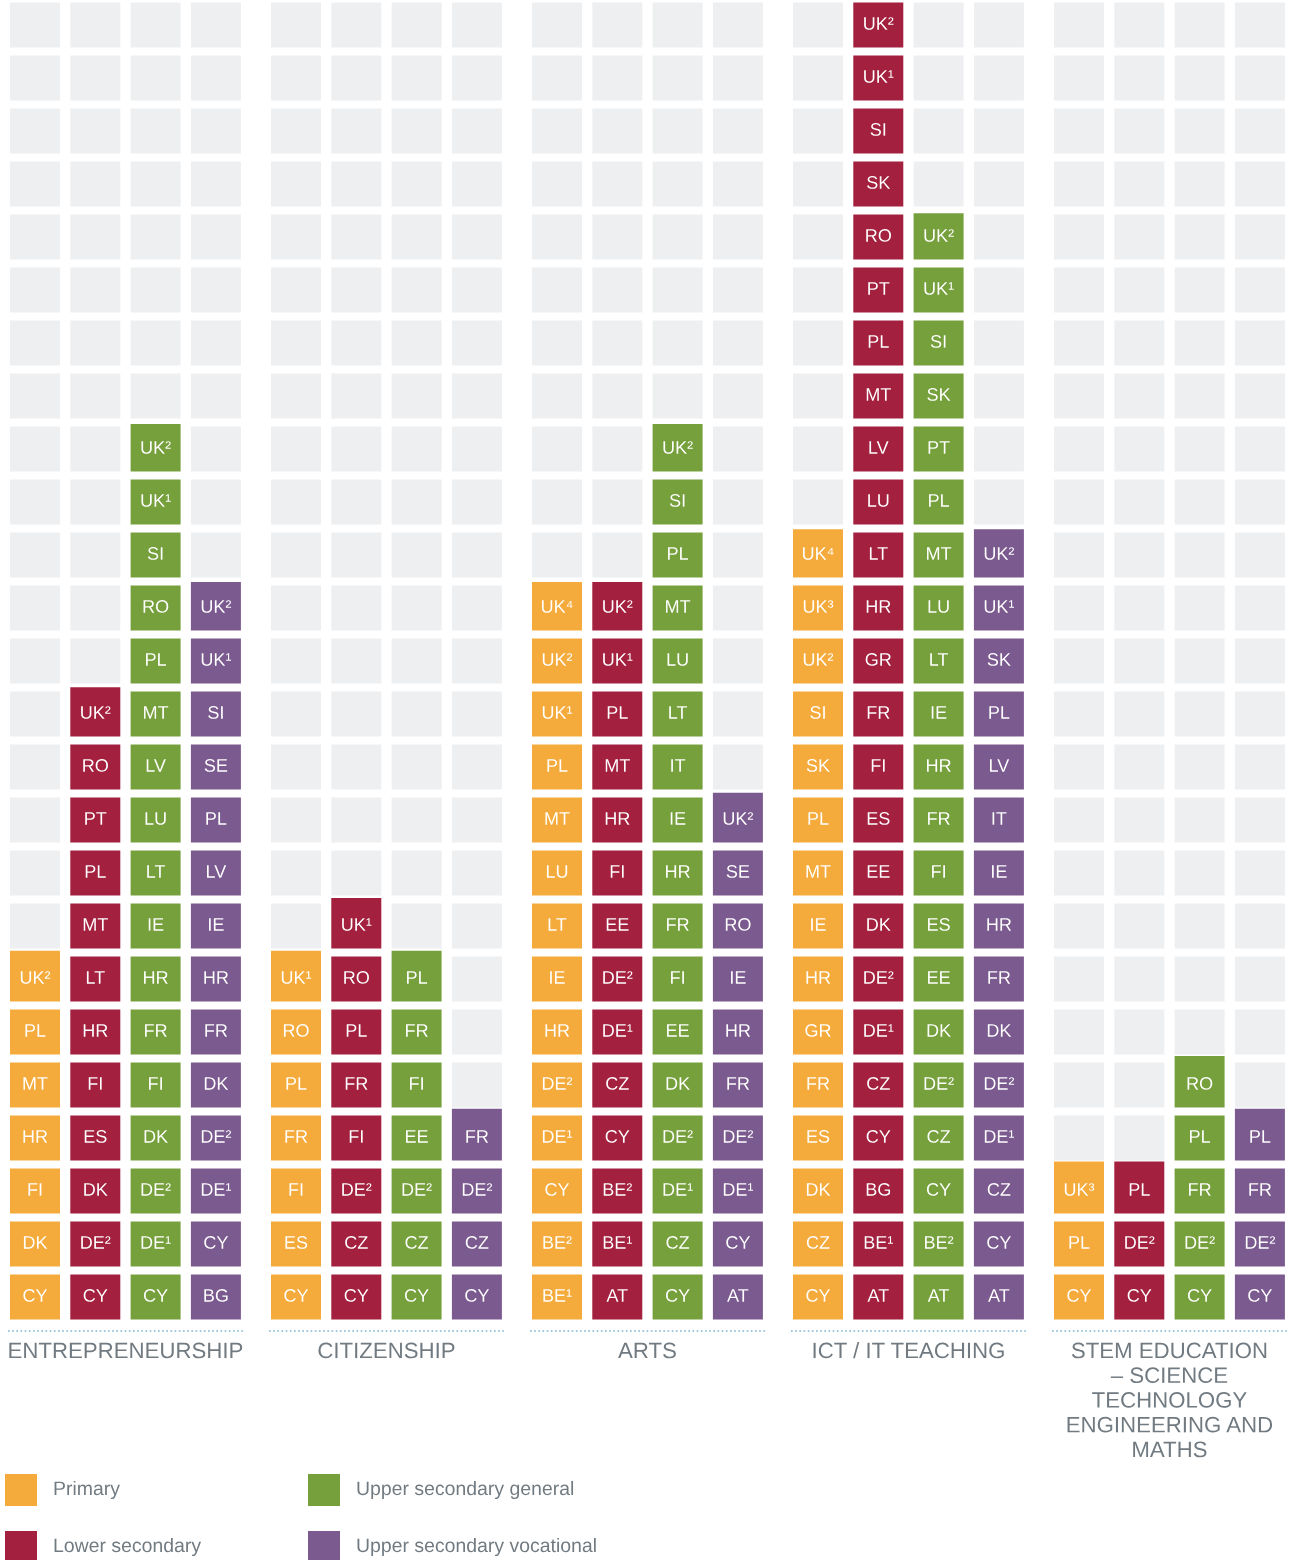  Describe the element at coordinates (939, 977) in the screenshot. I see `text: EE` at that location.